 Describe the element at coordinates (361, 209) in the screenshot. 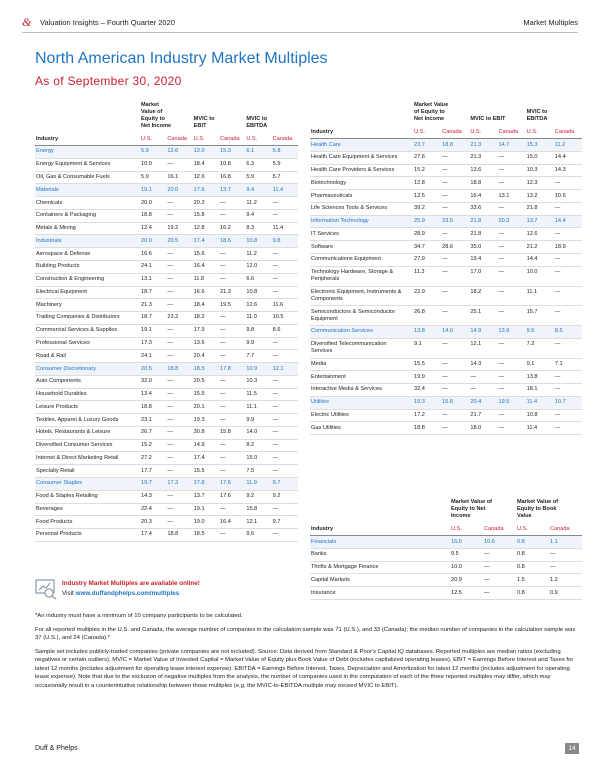

I see `industry-name: Life Sciences Tools & Services` at that location.